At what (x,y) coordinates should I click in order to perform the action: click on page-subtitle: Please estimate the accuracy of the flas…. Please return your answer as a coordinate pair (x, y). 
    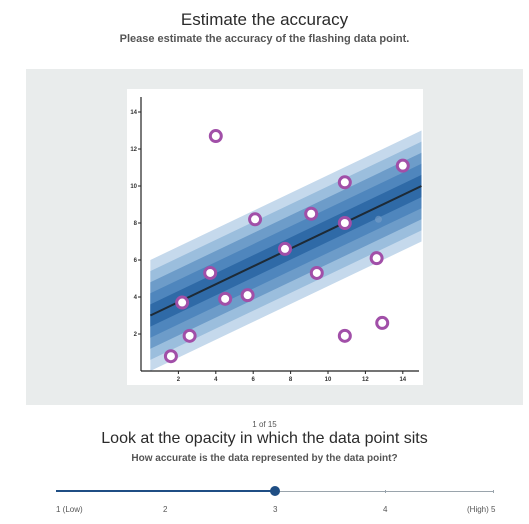
    Looking at the image, I should click on (264, 39).